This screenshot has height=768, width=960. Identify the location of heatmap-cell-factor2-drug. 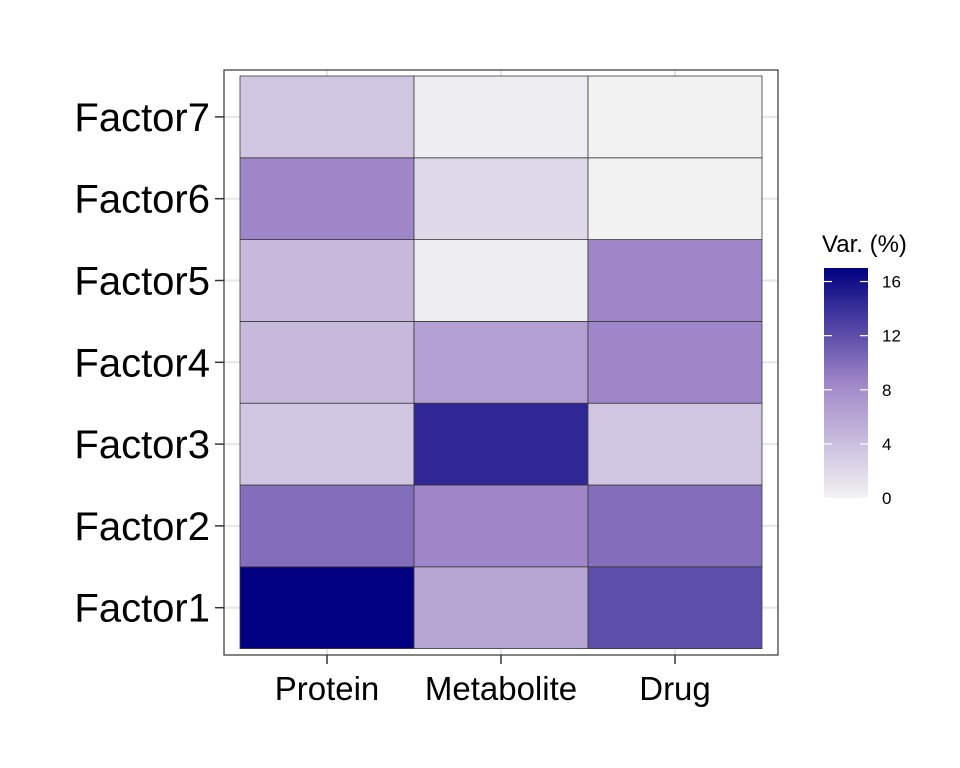
(675, 526).